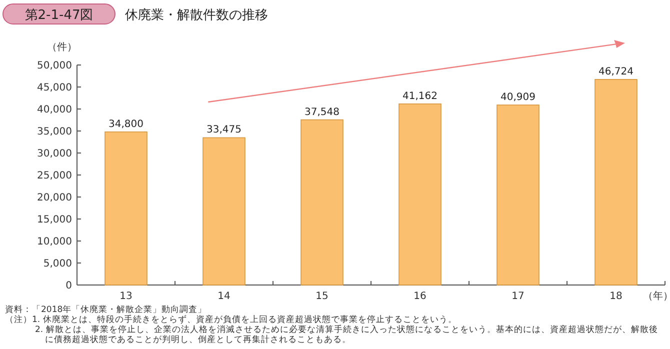  Describe the element at coordinates (616, 296) in the screenshot. I see `x-tick-label: 18` at that location.